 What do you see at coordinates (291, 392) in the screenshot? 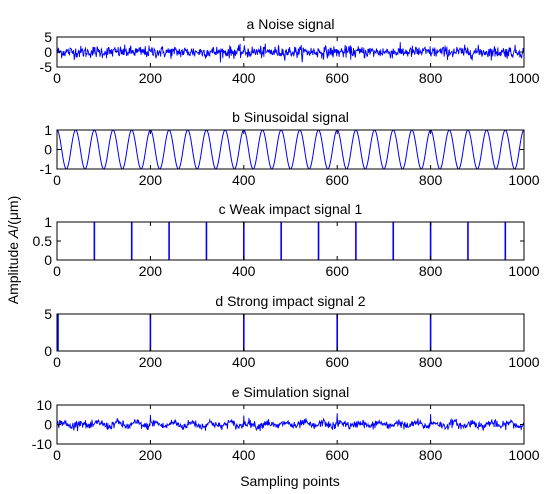
I see `panel-title: e Simulation signal` at bounding box center [291, 392].